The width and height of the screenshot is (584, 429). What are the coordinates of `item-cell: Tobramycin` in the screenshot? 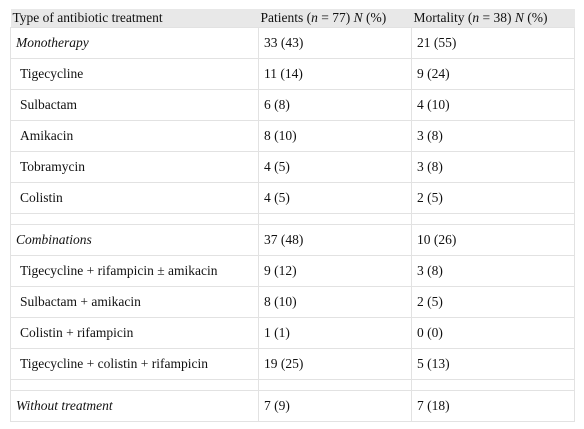 It's located at (134, 167).